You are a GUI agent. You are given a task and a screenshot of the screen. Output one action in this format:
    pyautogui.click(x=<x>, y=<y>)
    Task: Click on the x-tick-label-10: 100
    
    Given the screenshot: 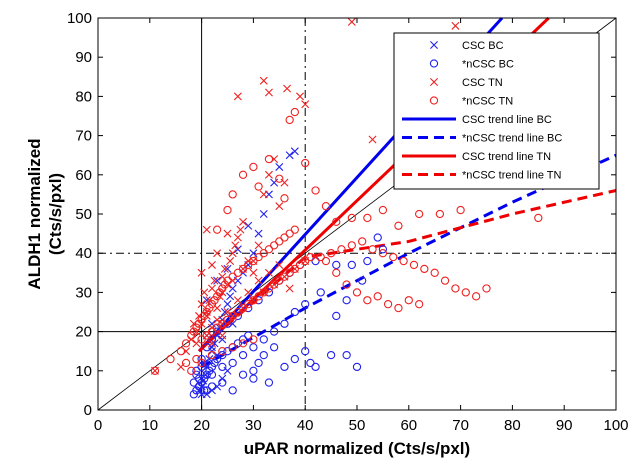 What is the action you would take?
    pyautogui.click(x=615, y=425)
    